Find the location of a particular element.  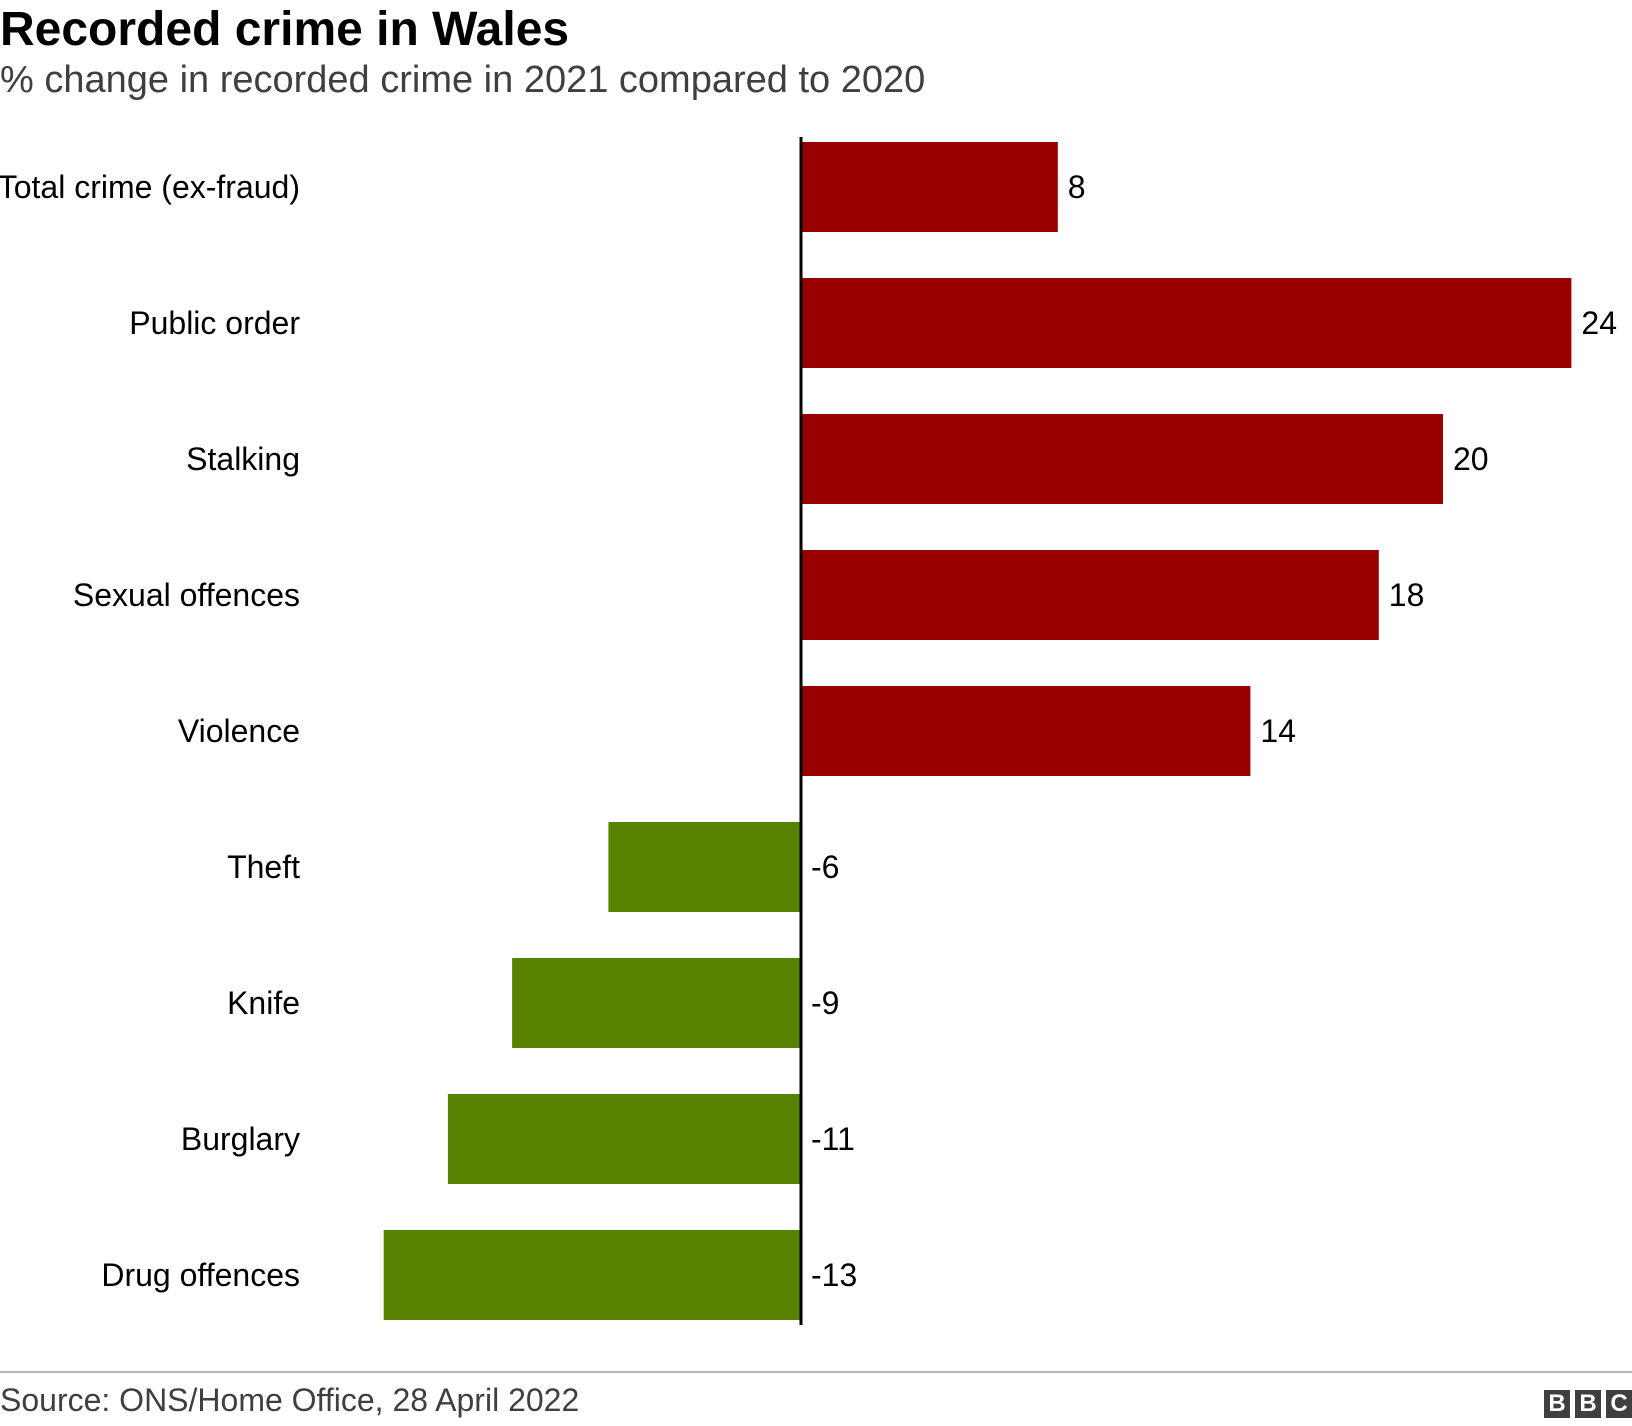

data-label: 24 is located at coordinates (1599, 323).